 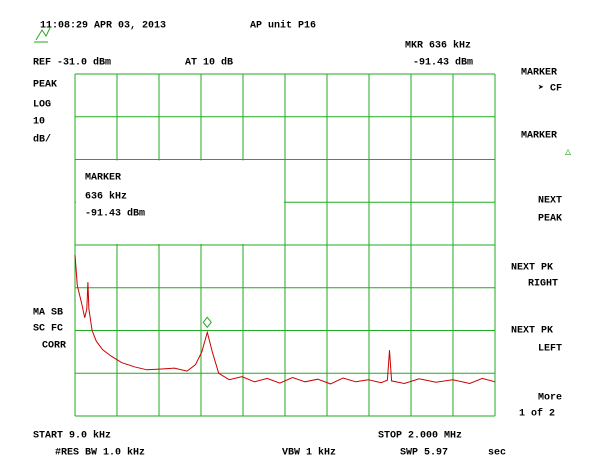 What do you see at coordinates (39, 122) in the screenshot?
I see `left-label: 10` at bounding box center [39, 122].